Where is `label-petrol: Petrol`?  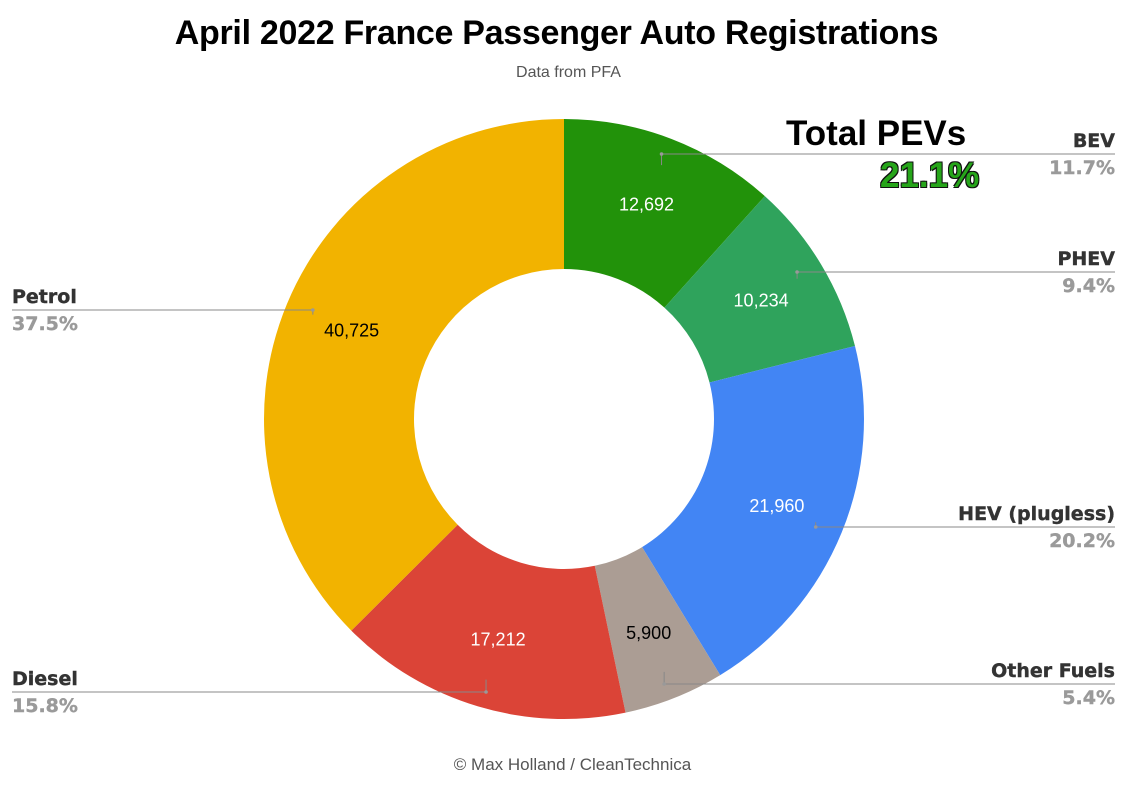
label-petrol: Petrol is located at coordinates (44, 297).